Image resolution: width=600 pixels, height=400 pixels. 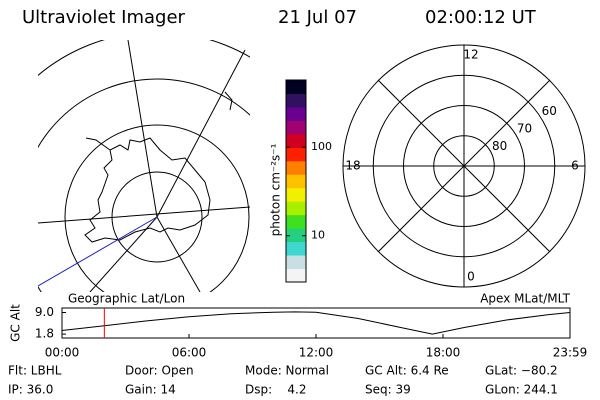 I want to click on geo-label: Geographic Lat/Lon, so click(x=126, y=299).